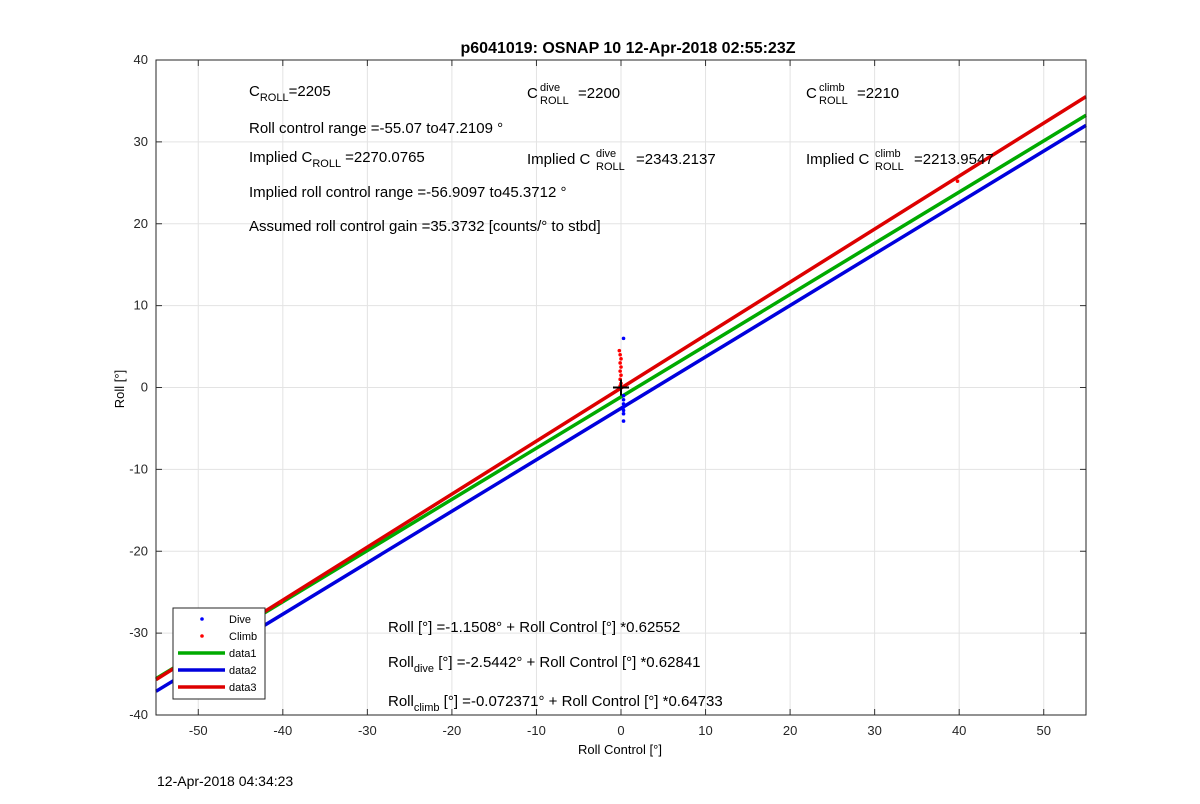  Describe the element at coordinates (282, 730) in the screenshot. I see `x-tick-label: -40` at that location.